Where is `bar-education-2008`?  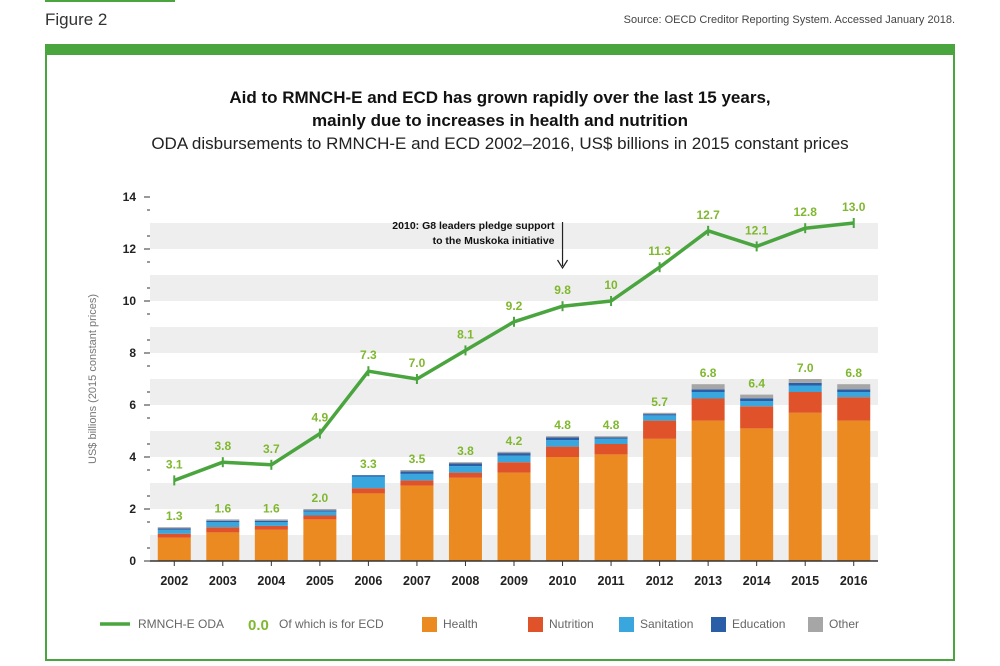 bar-education-2008 is located at coordinates (465, 465).